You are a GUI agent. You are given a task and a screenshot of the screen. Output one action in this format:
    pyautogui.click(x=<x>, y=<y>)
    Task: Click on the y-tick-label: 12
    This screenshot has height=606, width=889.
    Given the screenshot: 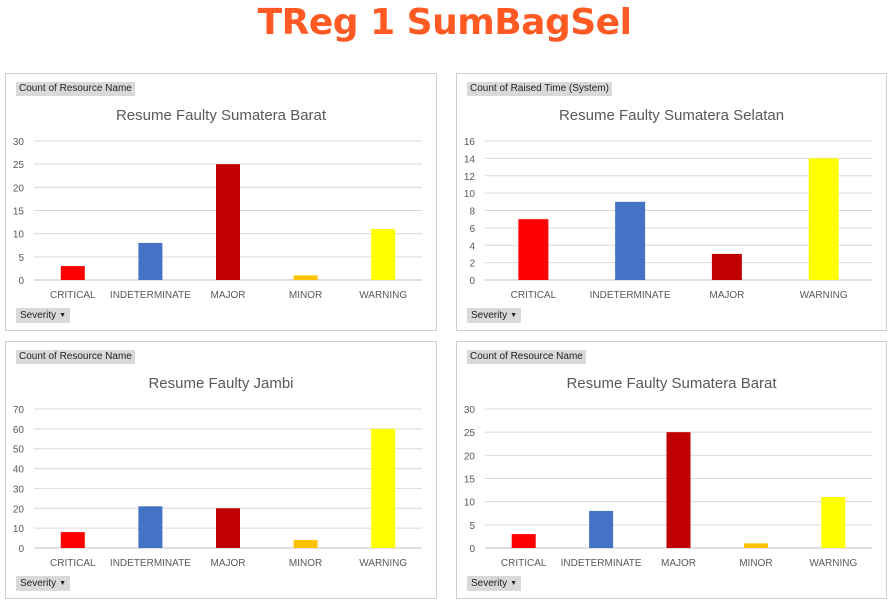 What is the action you would take?
    pyautogui.click(x=470, y=177)
    